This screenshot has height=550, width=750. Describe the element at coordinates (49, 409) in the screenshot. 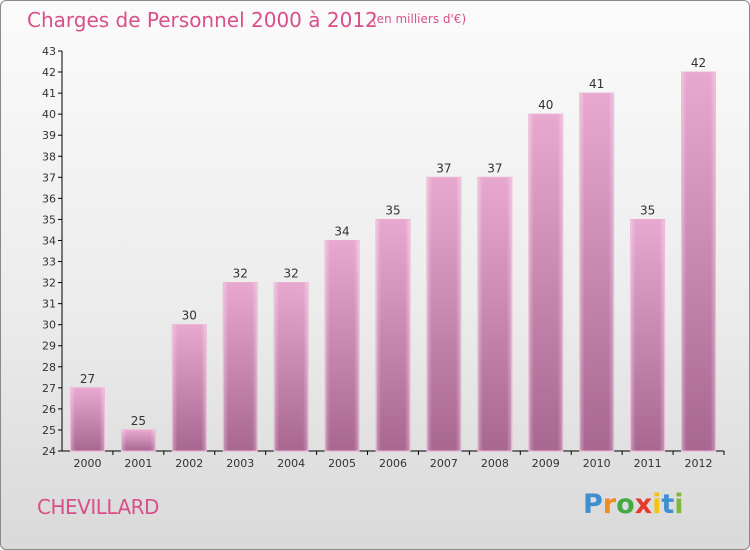

I see `y-tick-label: 26` at that location.